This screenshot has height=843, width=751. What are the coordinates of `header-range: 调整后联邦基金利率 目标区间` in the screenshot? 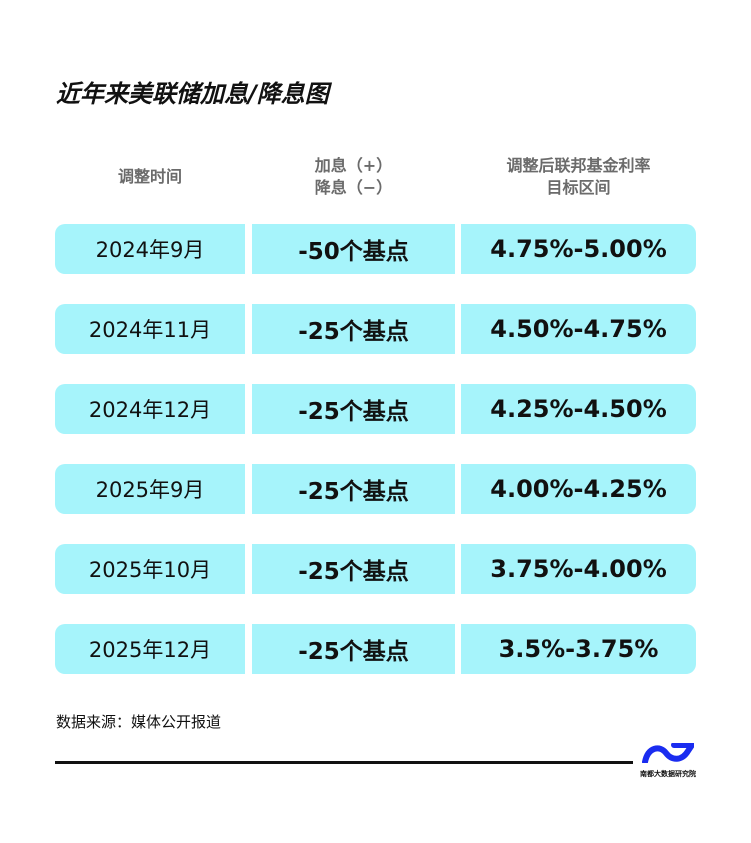 It's located at (578, 177).